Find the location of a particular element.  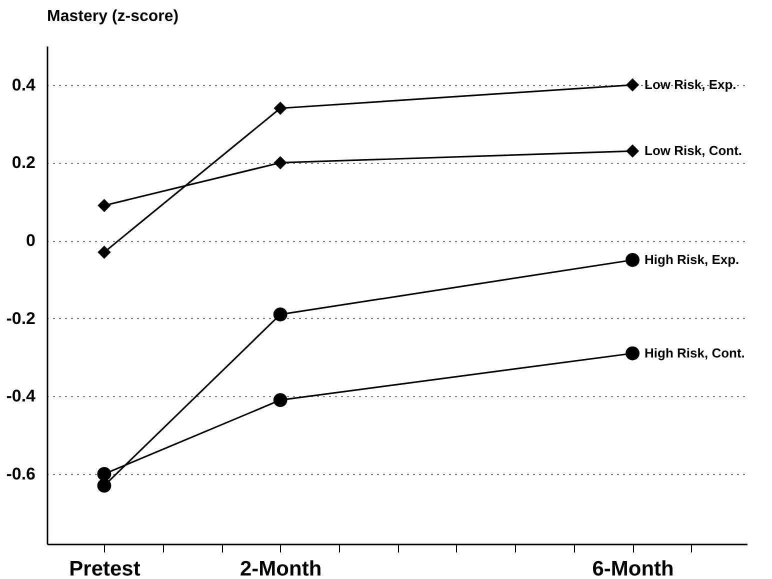

y-tick-label: -0.6 is located at coordinates (21, 474).